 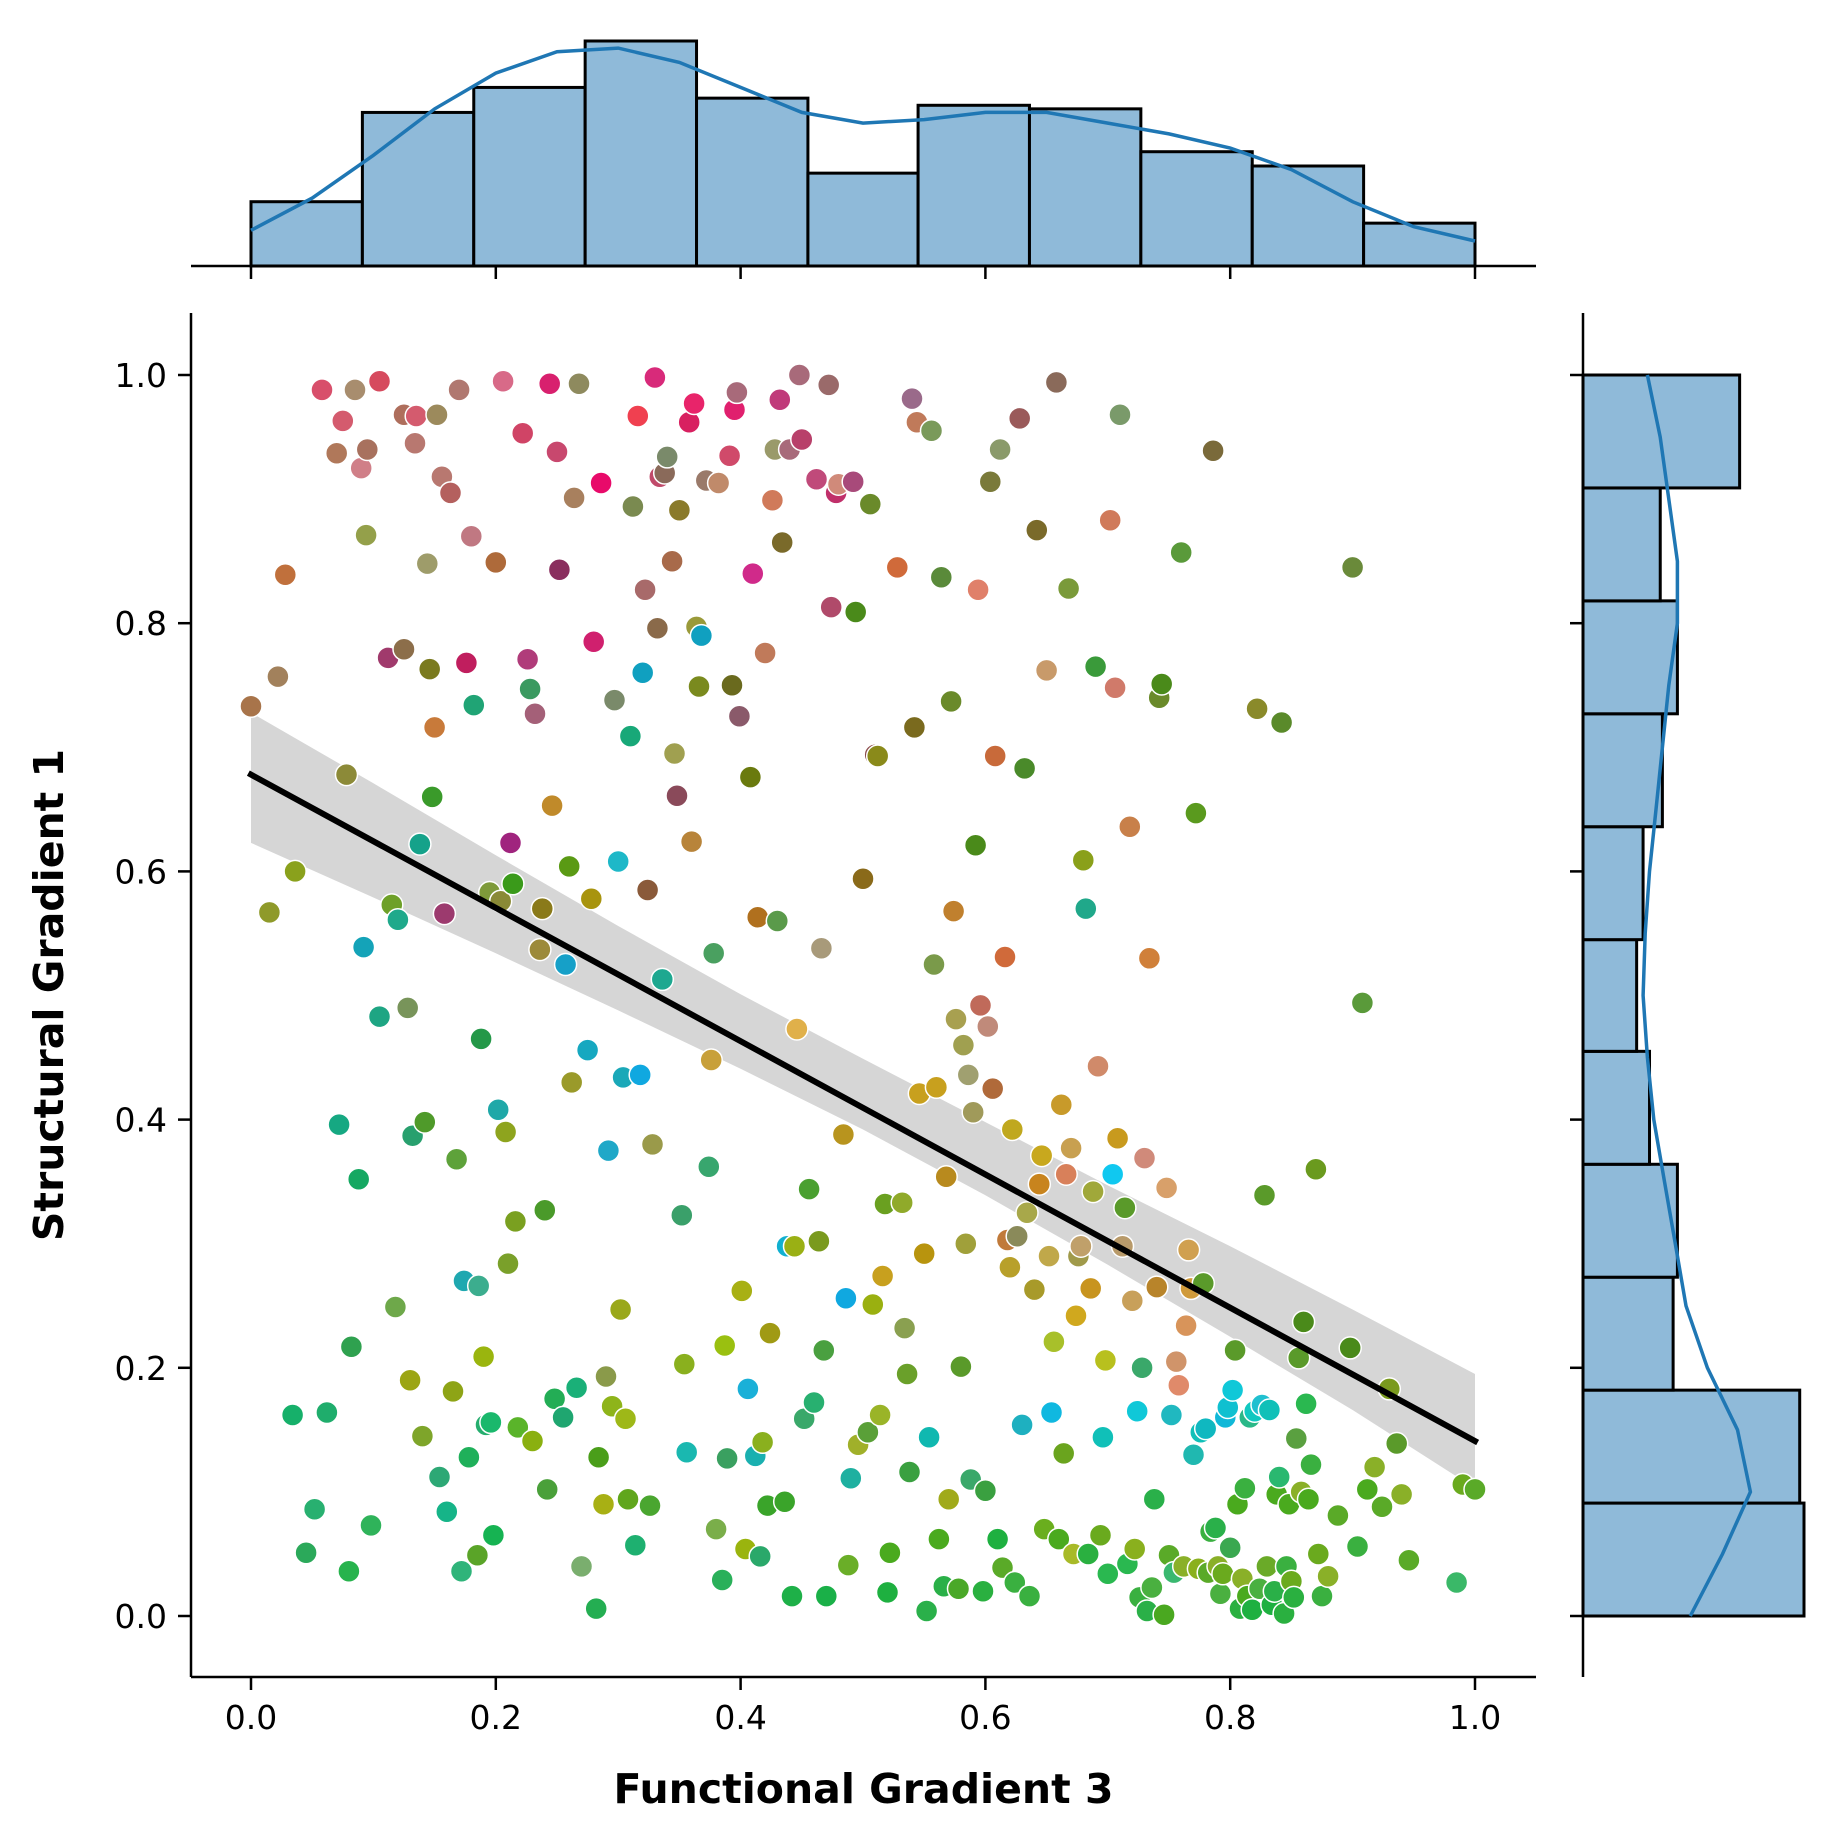 I want to click on top-kde-curve, so click(x=863, y=144).